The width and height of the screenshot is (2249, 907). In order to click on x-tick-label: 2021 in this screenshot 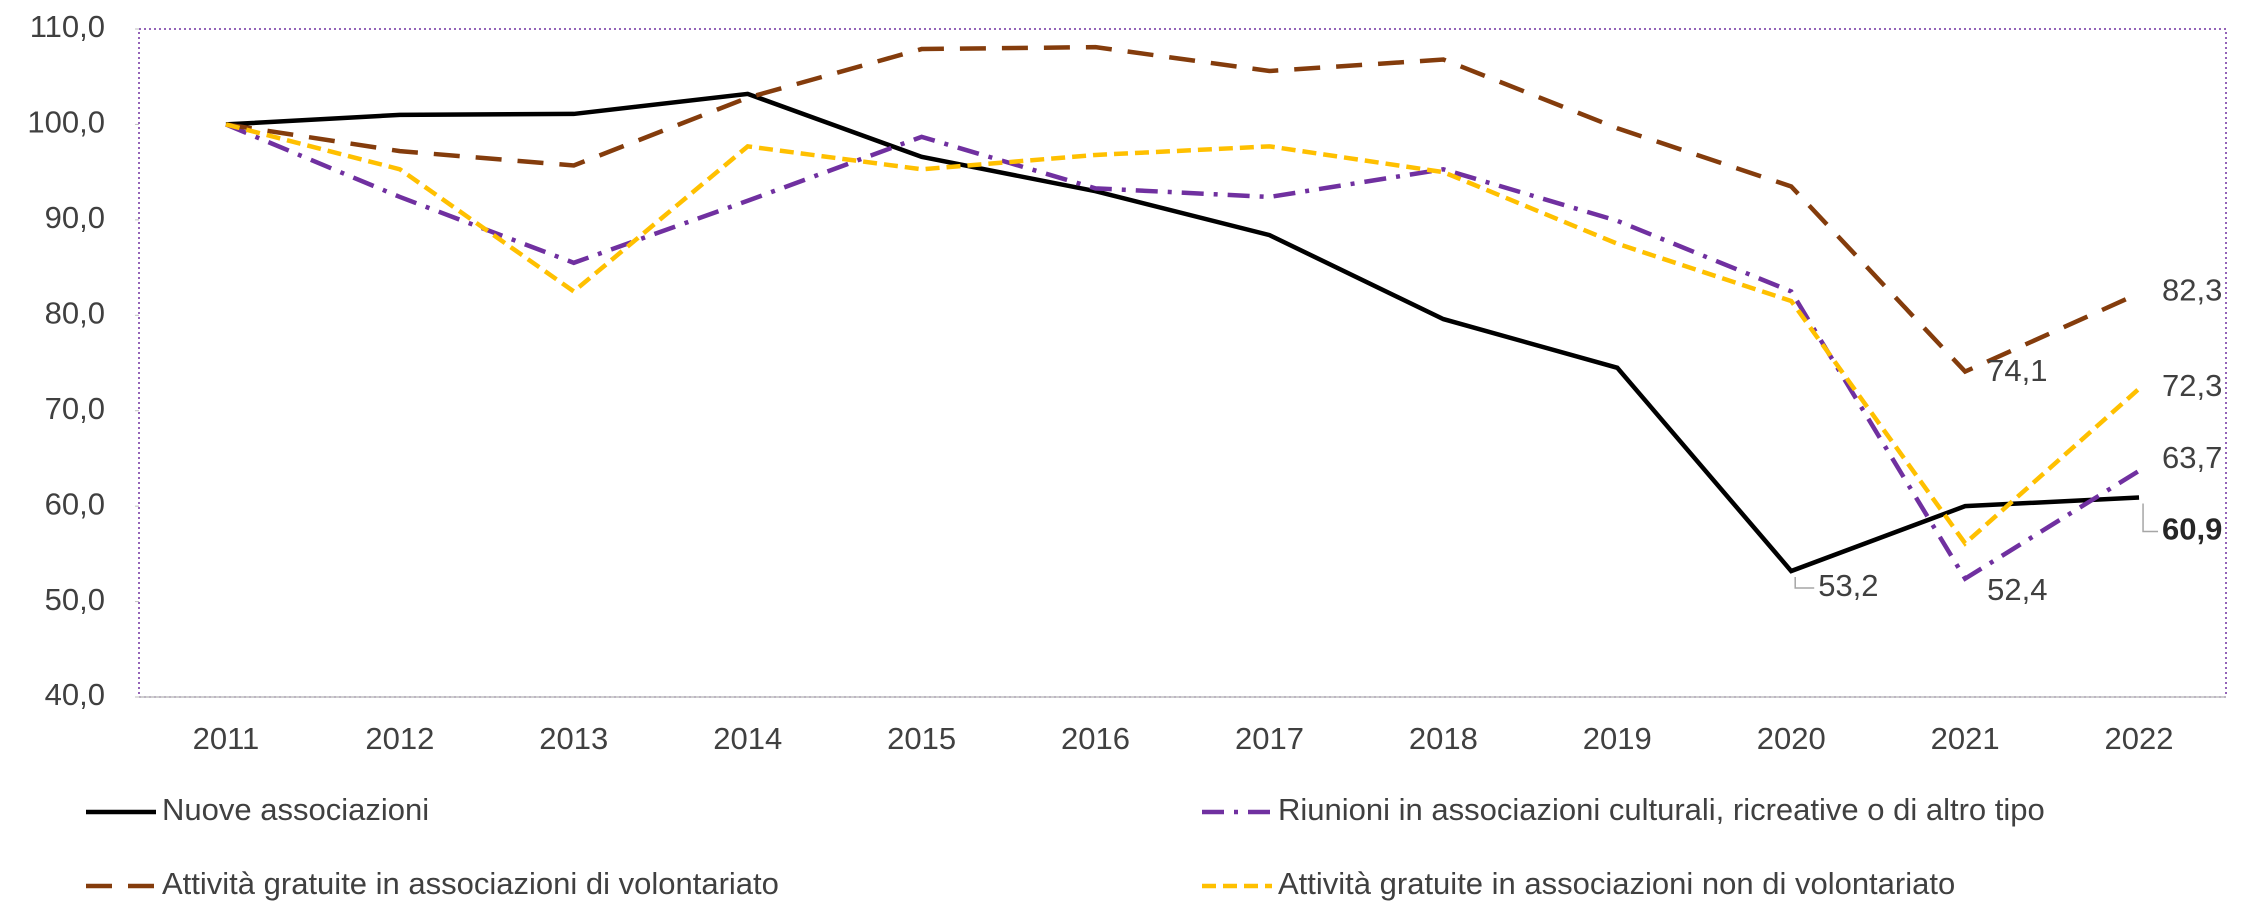, I will do `click(1965, 738)`.